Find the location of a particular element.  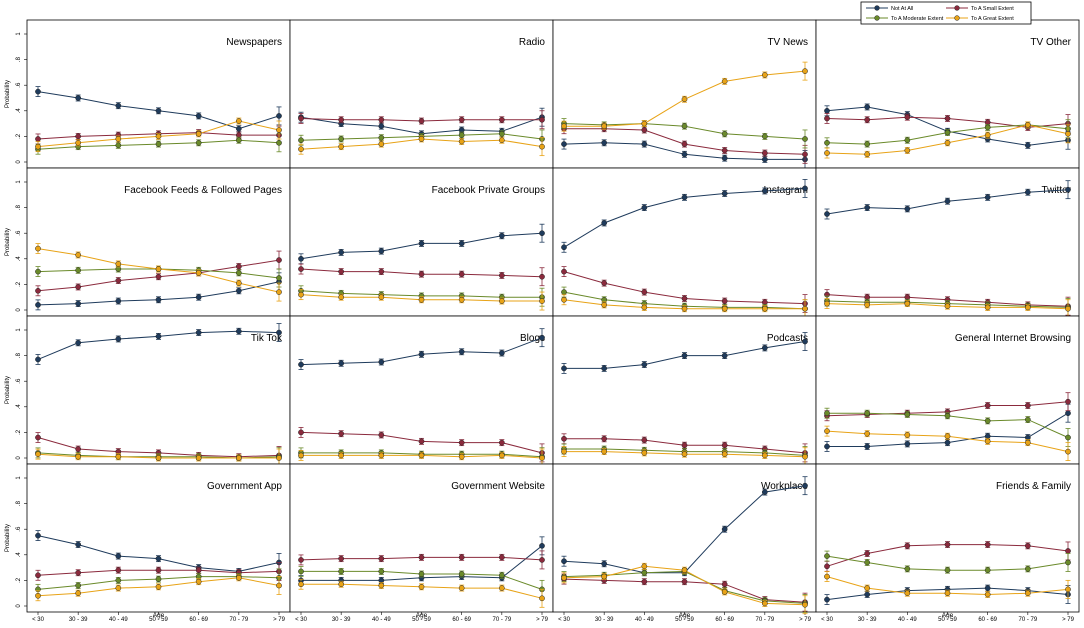

legend-swatch-marker is located at coordinates (957, 18).